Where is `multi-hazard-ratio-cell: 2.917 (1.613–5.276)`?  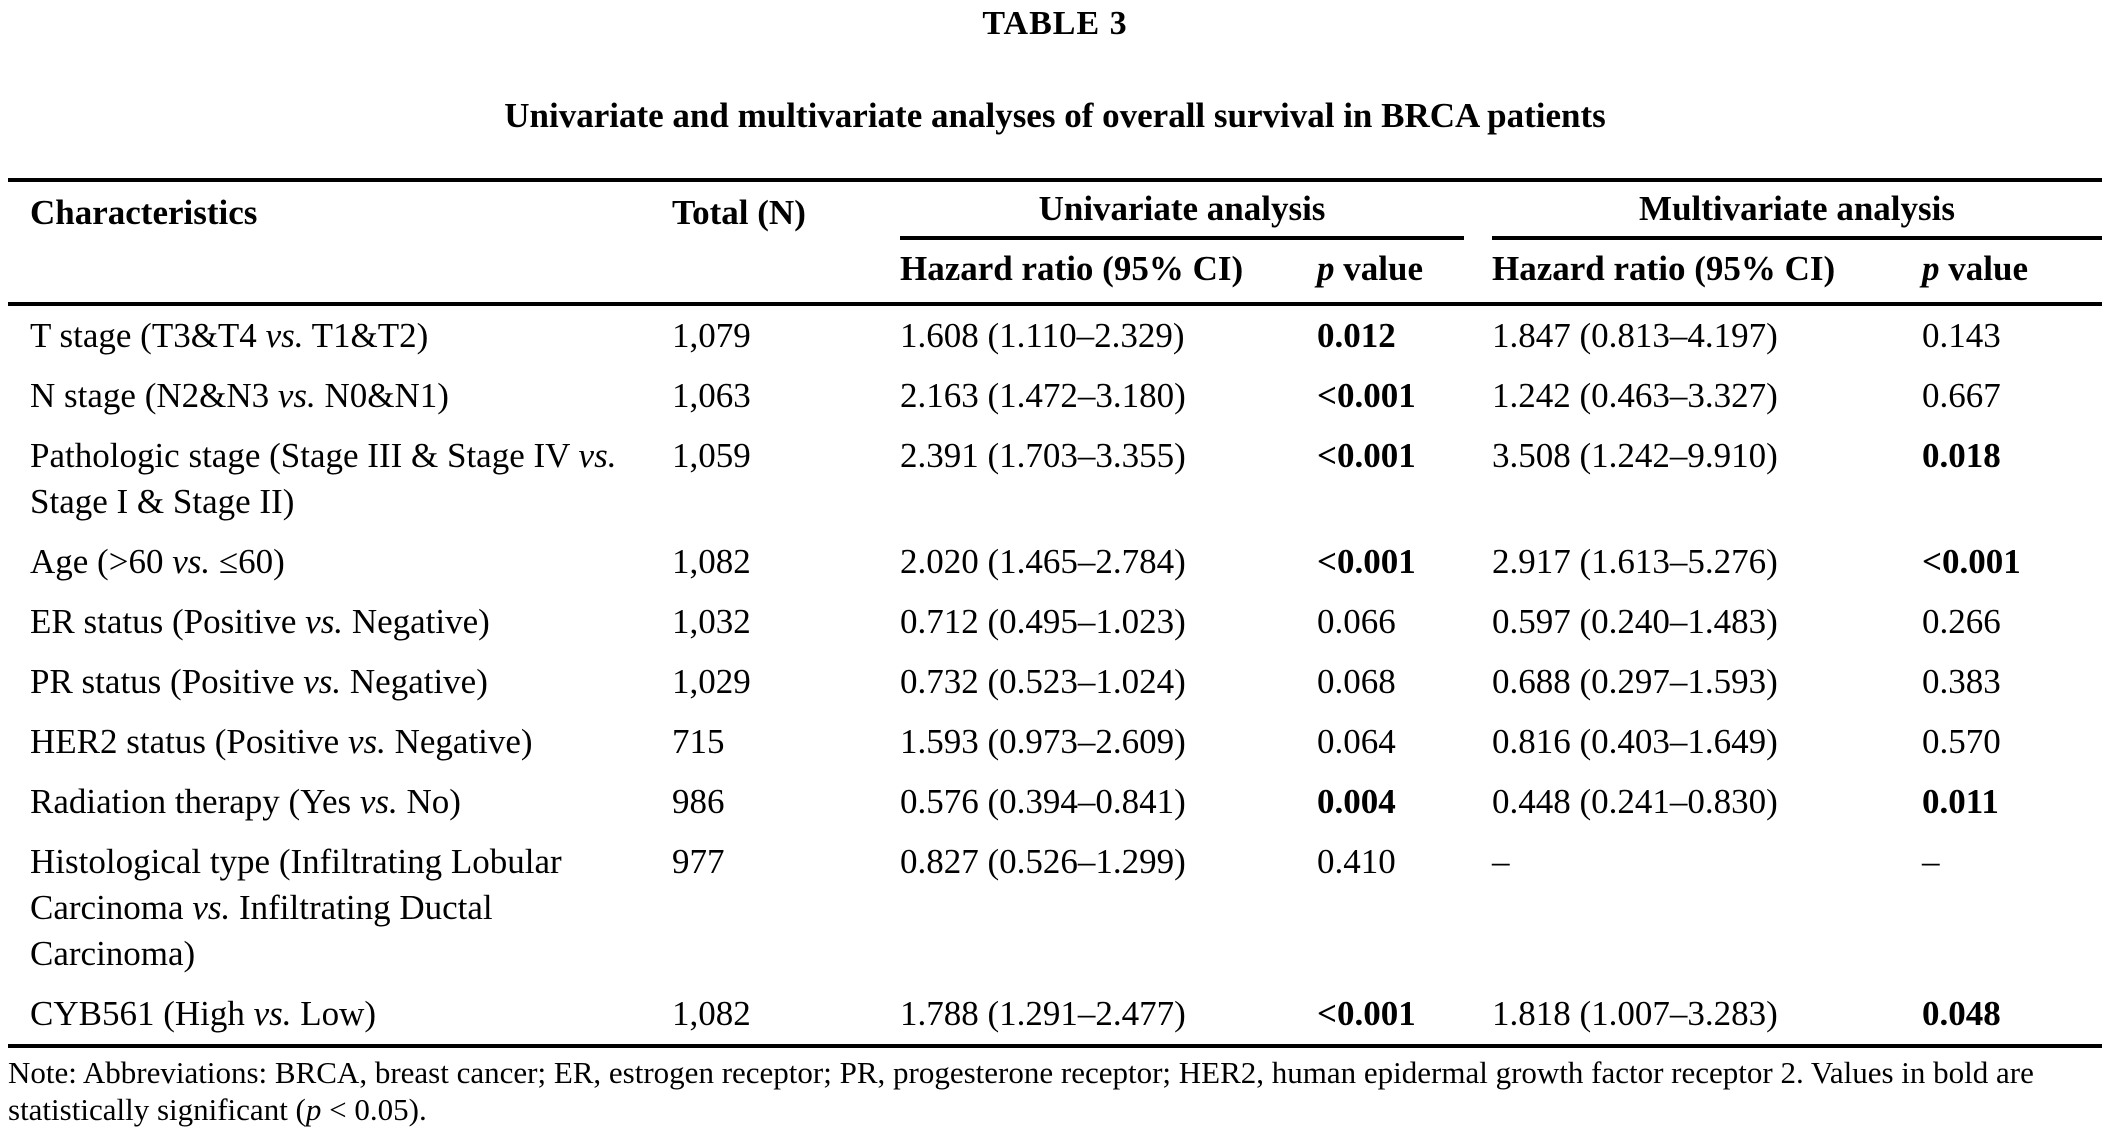 multi-hazard-ratio-cell: 2.917 (1.613–5.276) is located at coordinates (1635, 561).